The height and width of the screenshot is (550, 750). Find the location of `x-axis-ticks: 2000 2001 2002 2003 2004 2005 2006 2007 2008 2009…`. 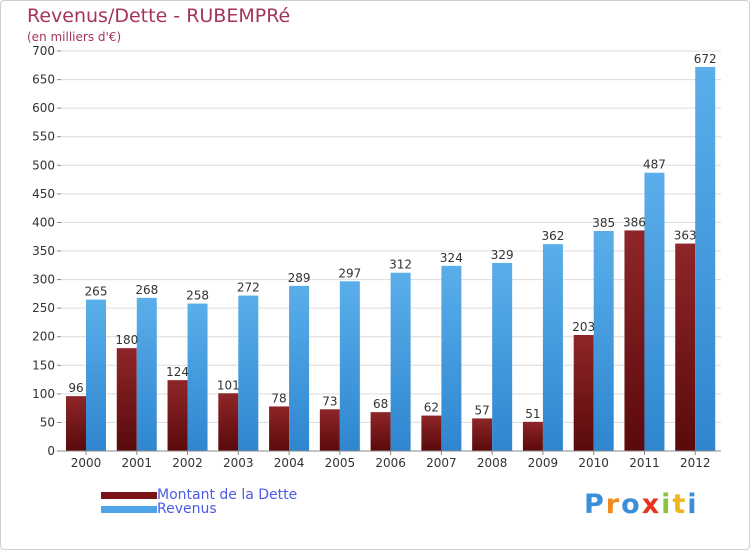

x-axis-ticks: 2000 2001 2002 2003 2004 2005 2006 2007 2008 2009… is located at coordinates (391, 460).